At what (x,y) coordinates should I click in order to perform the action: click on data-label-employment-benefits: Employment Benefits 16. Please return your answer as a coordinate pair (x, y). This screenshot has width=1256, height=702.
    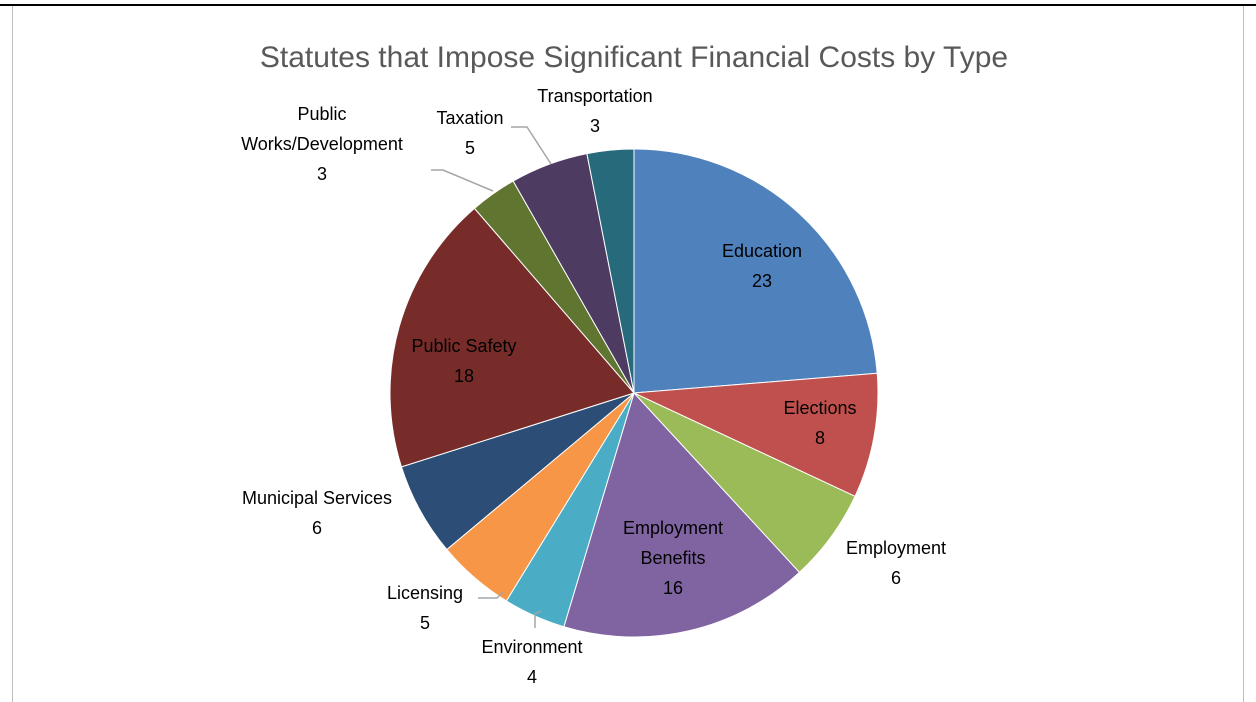
    Looking at the image, I should click on (673, 558).